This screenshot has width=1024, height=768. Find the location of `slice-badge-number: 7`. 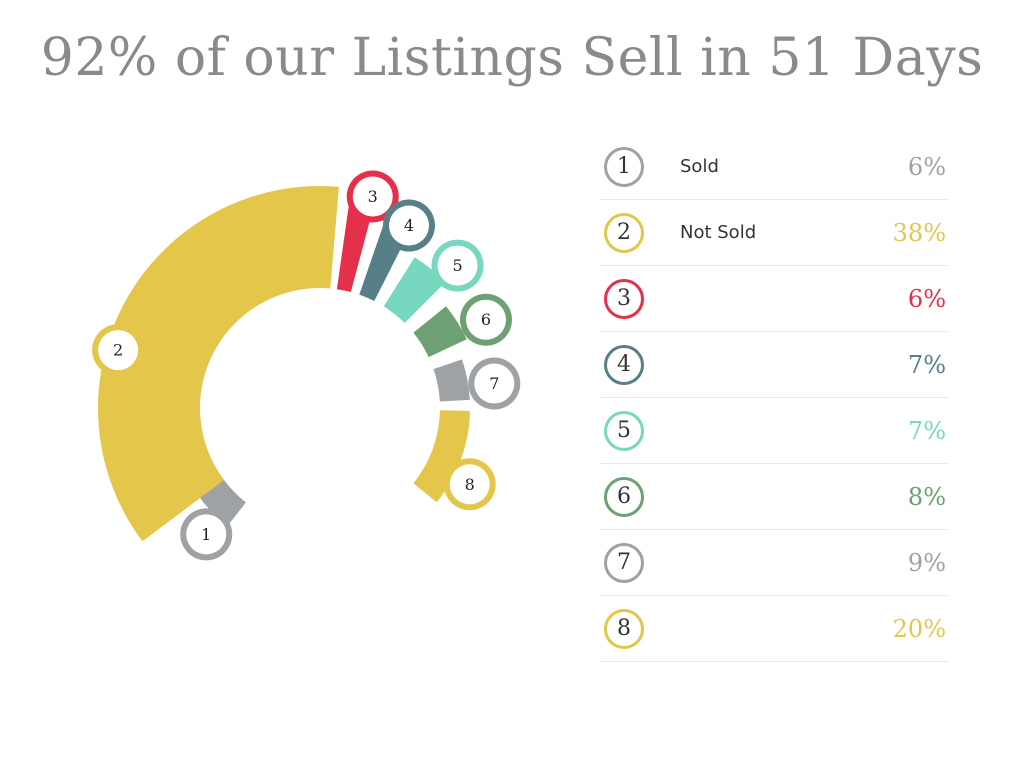

slice-badge-number: 7 is located at coordinates (494, 383).